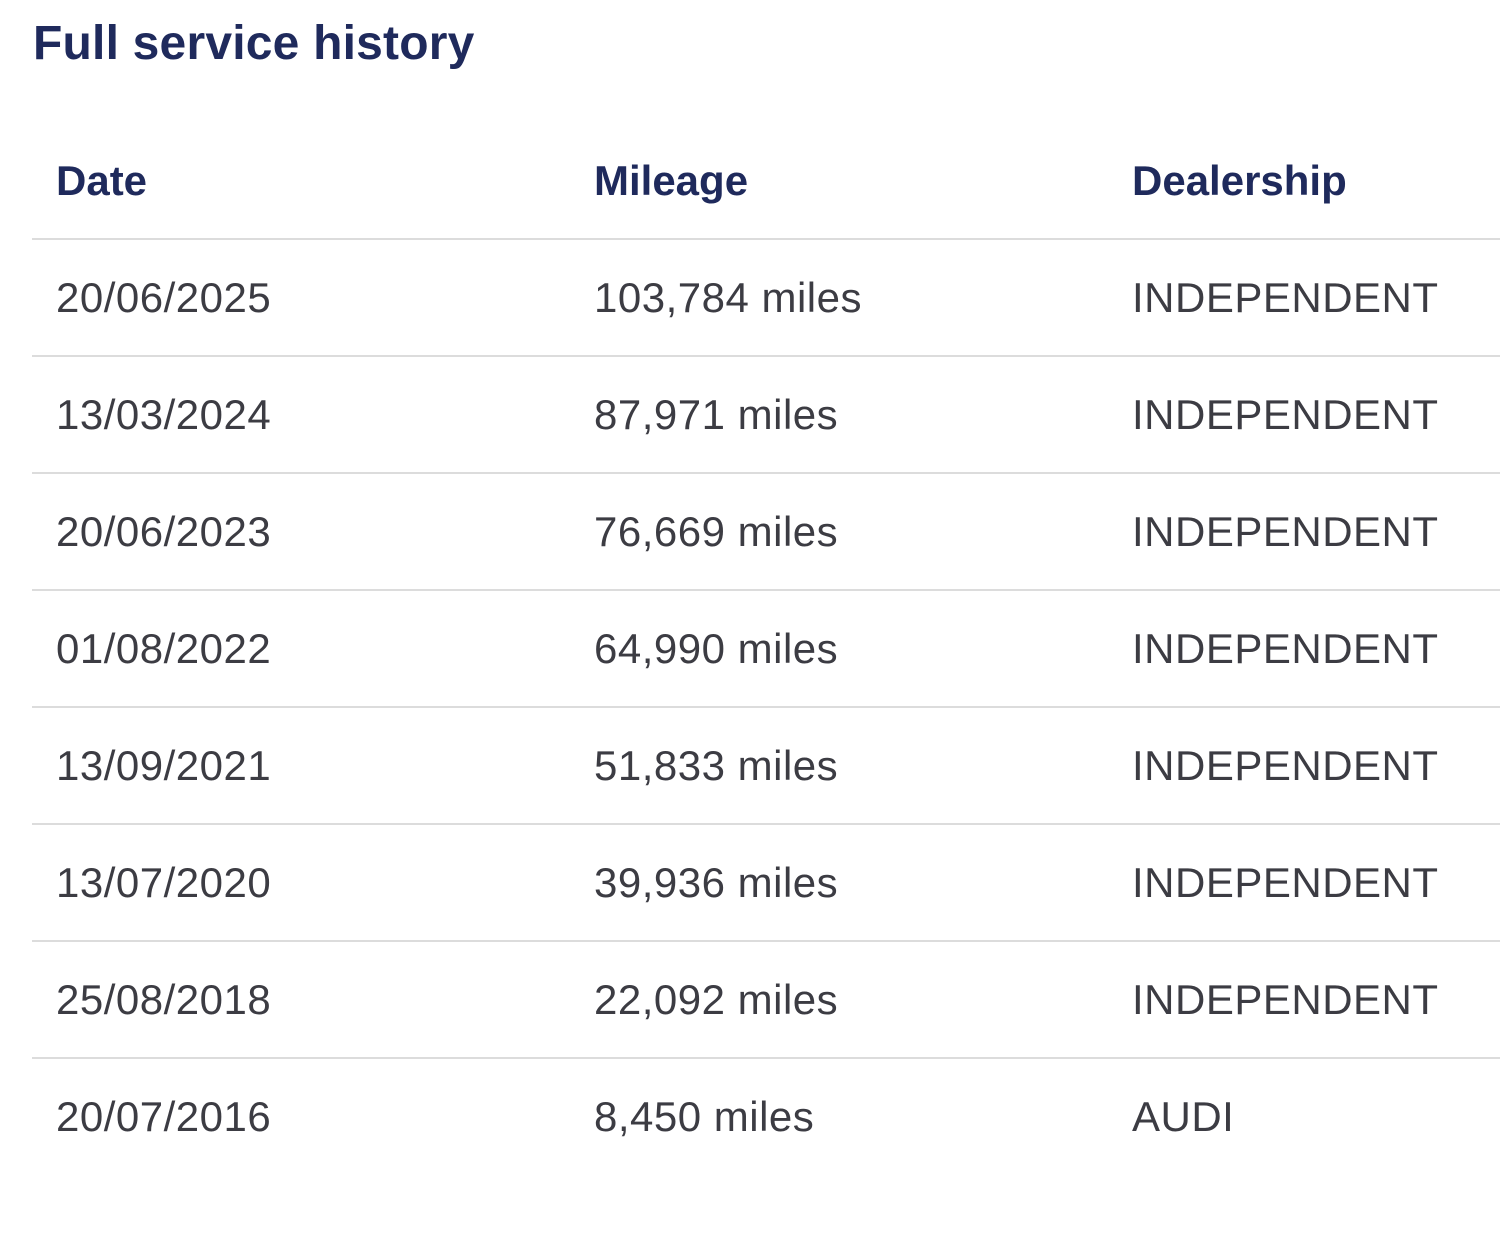 This screenshot has width=1500, height=1237. Describe the element at coordinates (164, 1116) in the screenshot. I see `service-date: 20/07/2016` at that location.